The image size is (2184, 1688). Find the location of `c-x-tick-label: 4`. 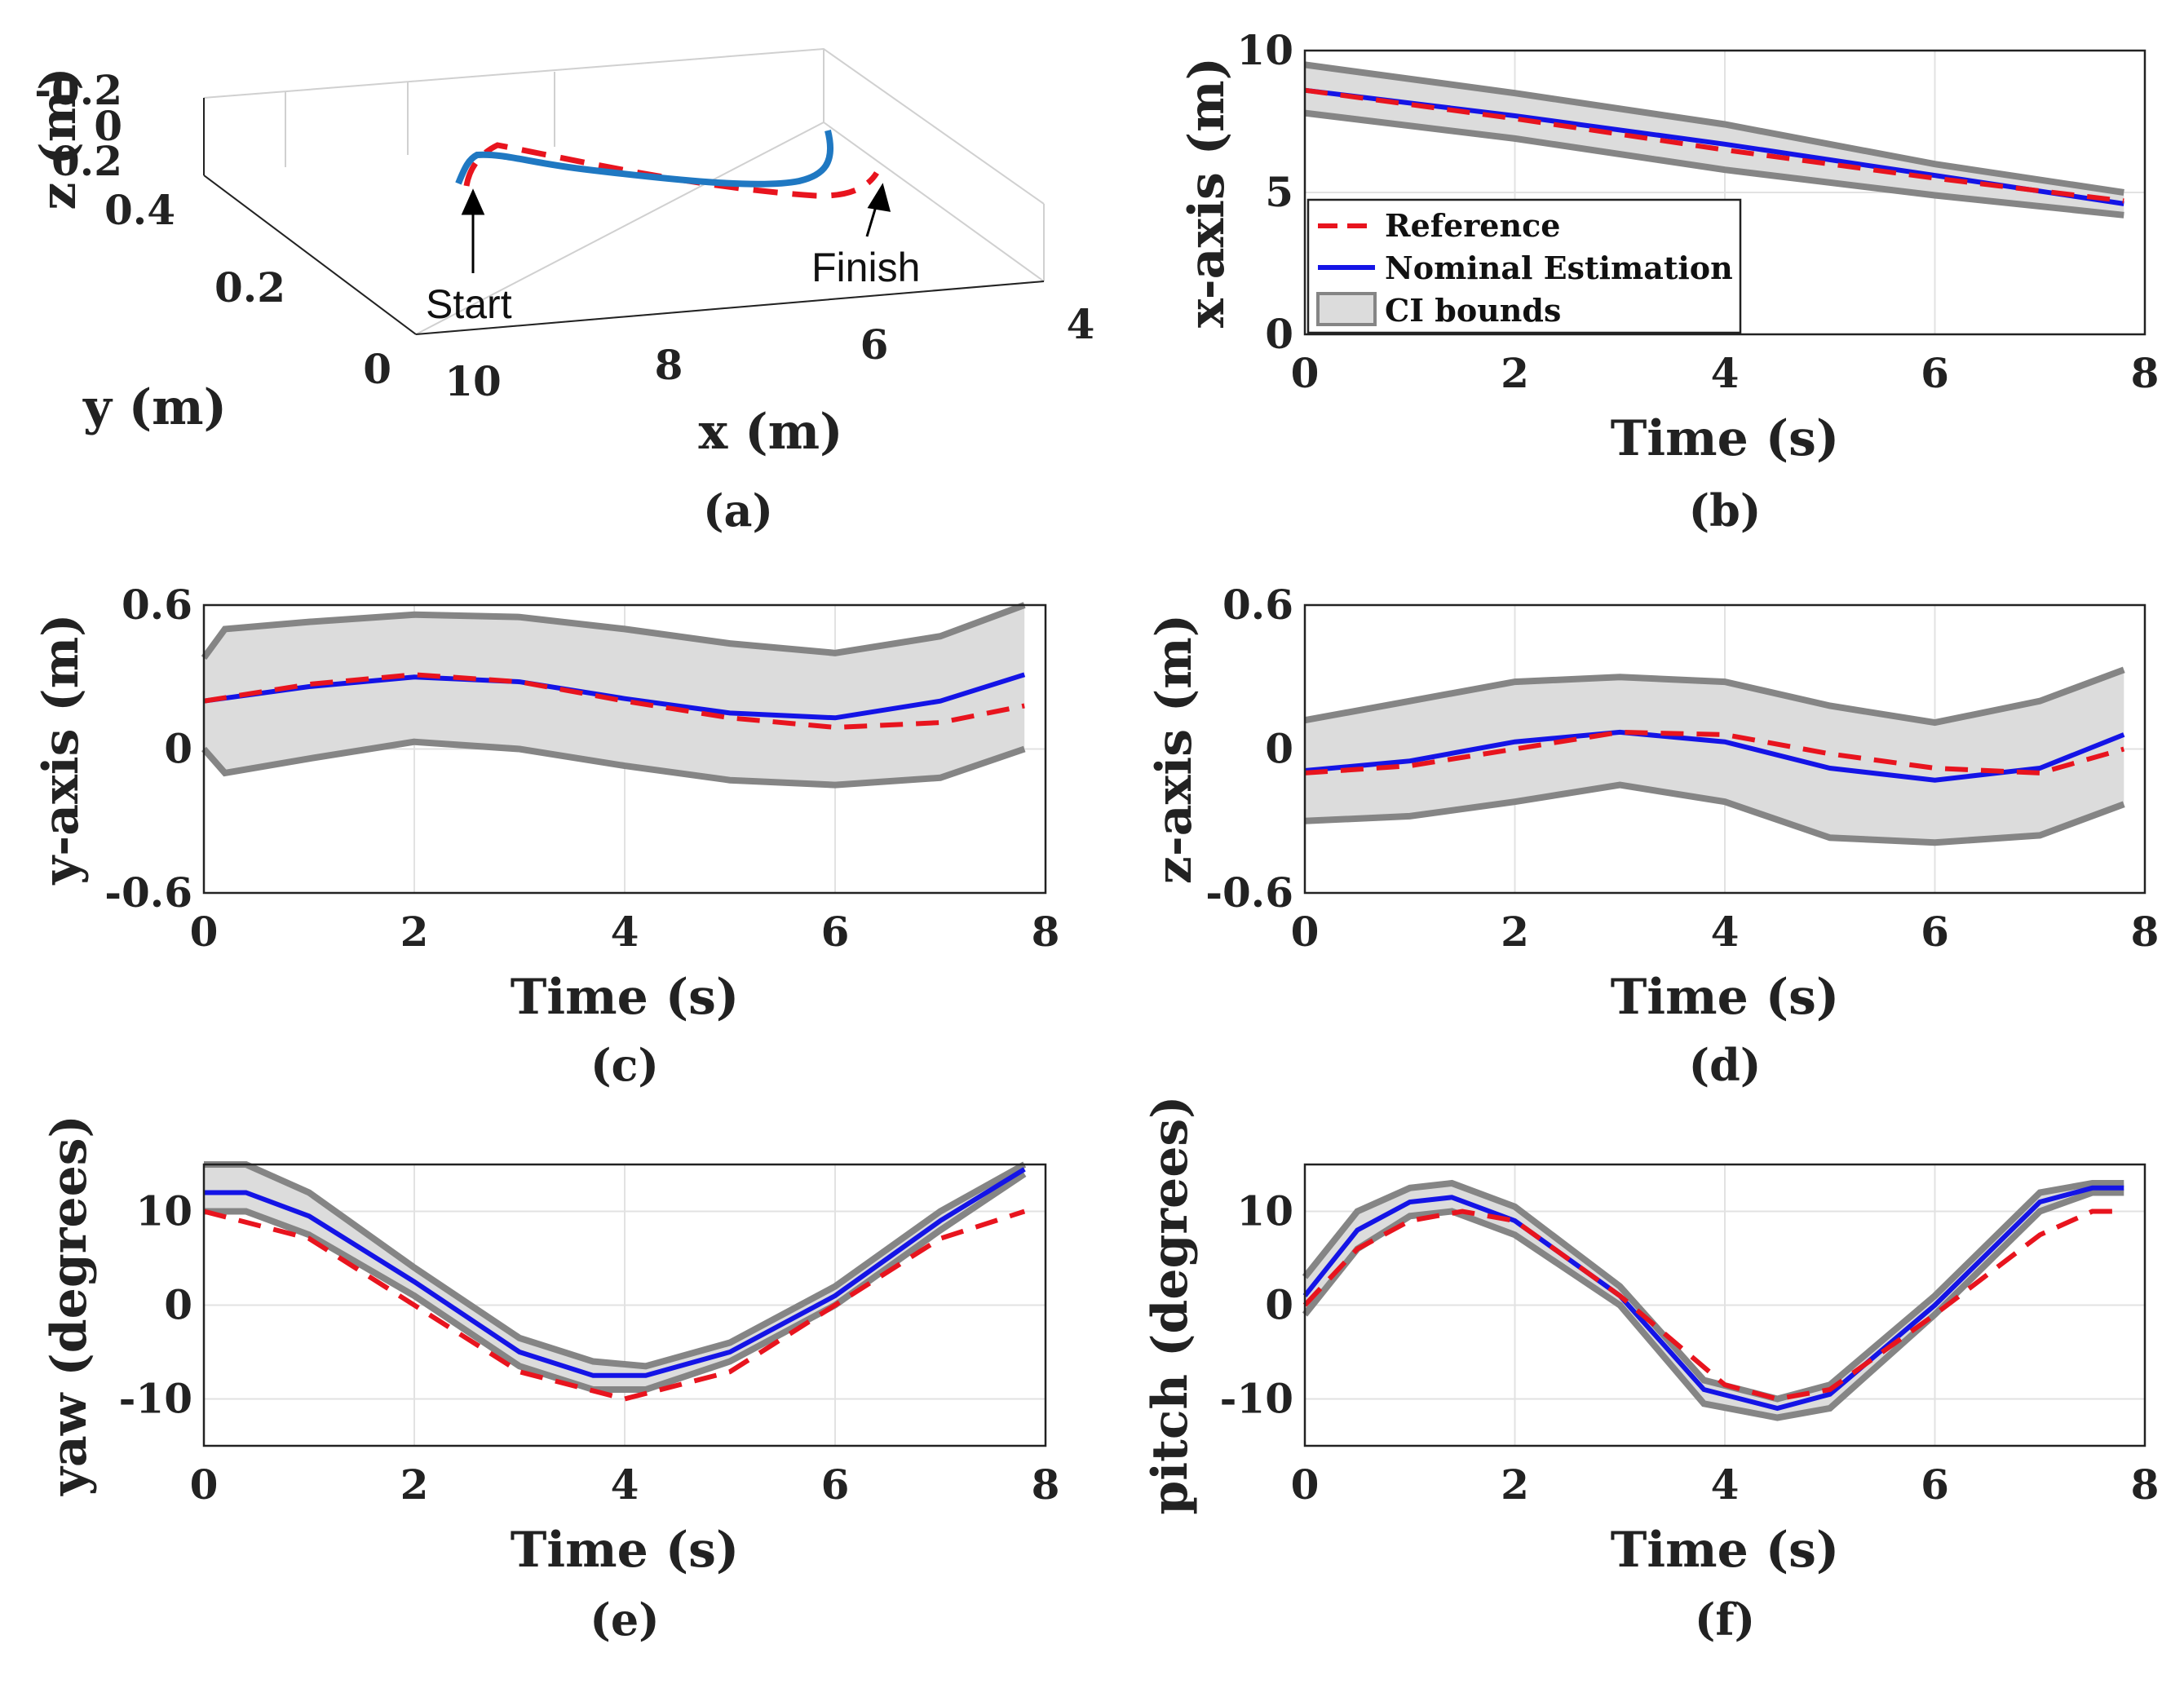

c-x-tick-label: 4 is located at coordinates (625, 932).